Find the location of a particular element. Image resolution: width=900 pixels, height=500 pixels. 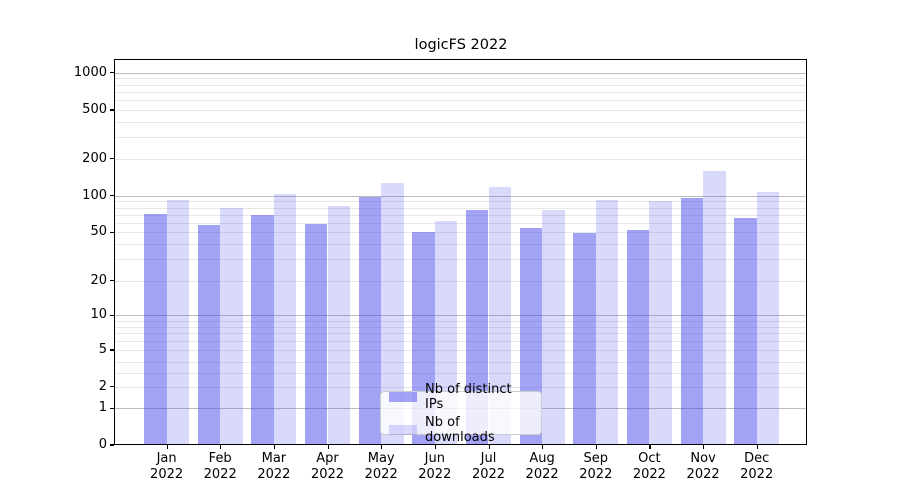

bar-oct-downloads is located at coordinates (660, 322).